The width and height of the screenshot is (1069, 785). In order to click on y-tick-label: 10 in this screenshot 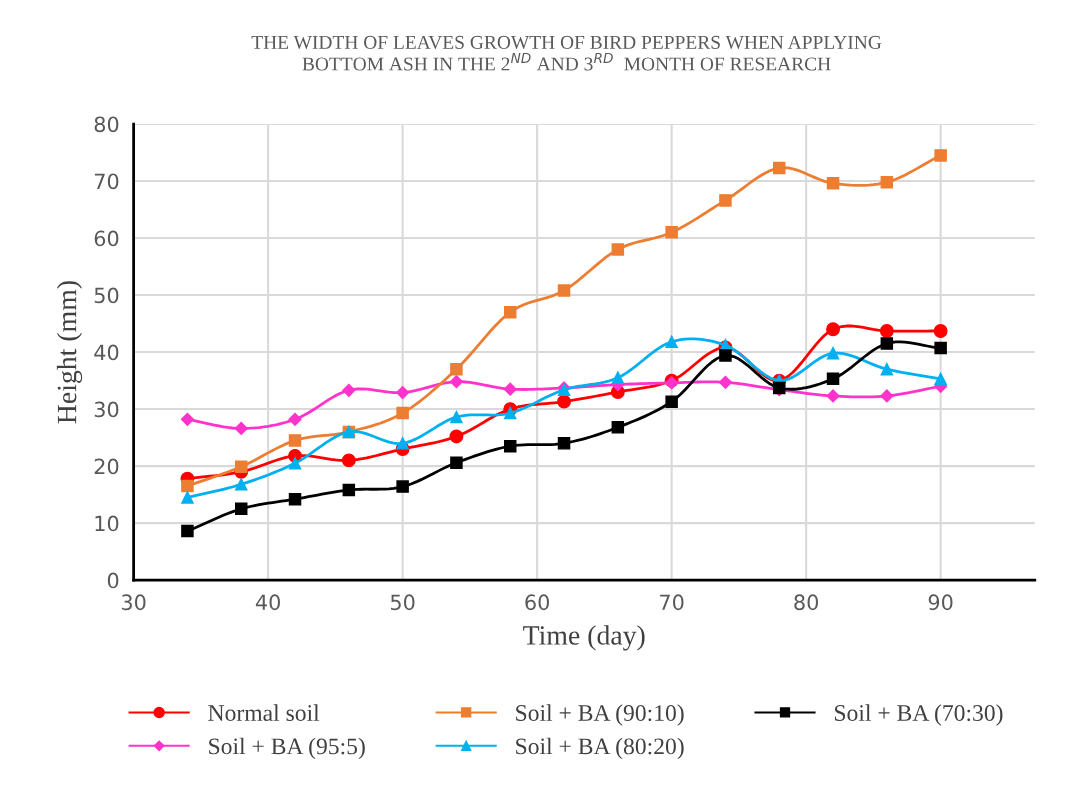, I will do `click(107, 523)`.